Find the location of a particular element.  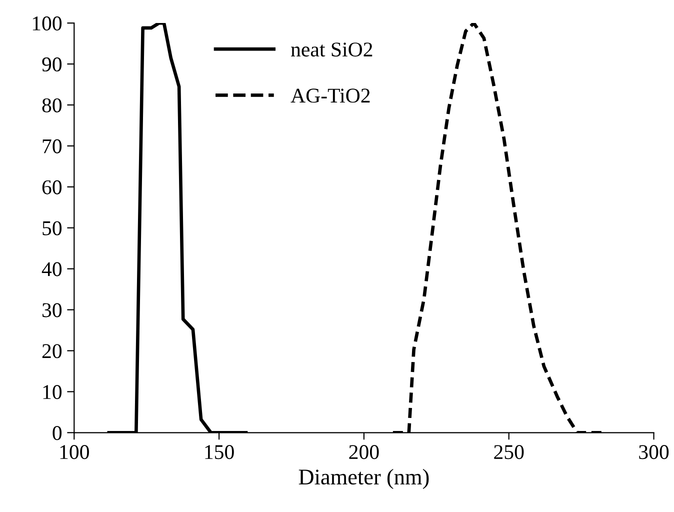

y-tick-label: 20 is located at coordinates (52, 351).